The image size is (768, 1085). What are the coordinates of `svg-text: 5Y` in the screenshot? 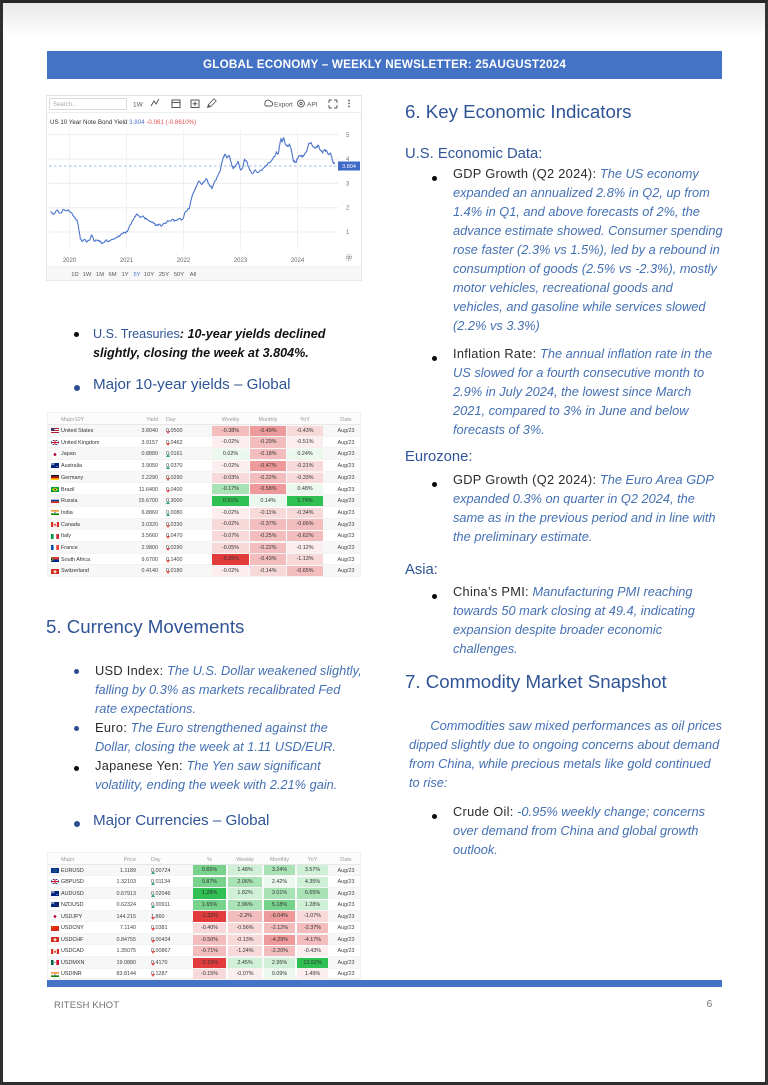 It's located at (136, 275).